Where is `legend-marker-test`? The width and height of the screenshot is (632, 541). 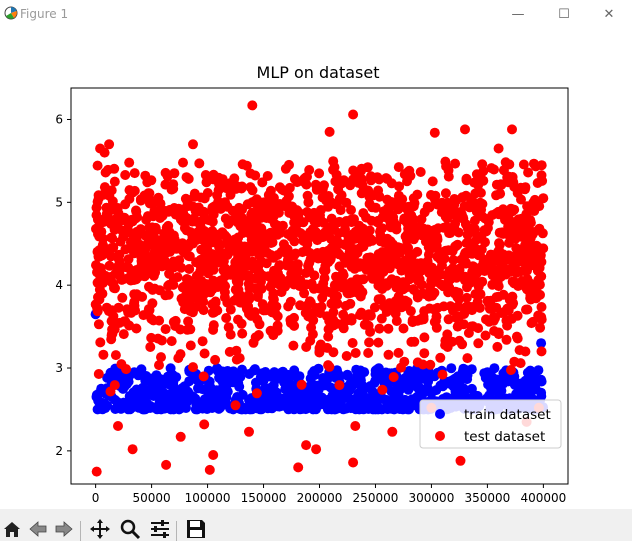
legend-marker-test is located at coordinates (440, 436).